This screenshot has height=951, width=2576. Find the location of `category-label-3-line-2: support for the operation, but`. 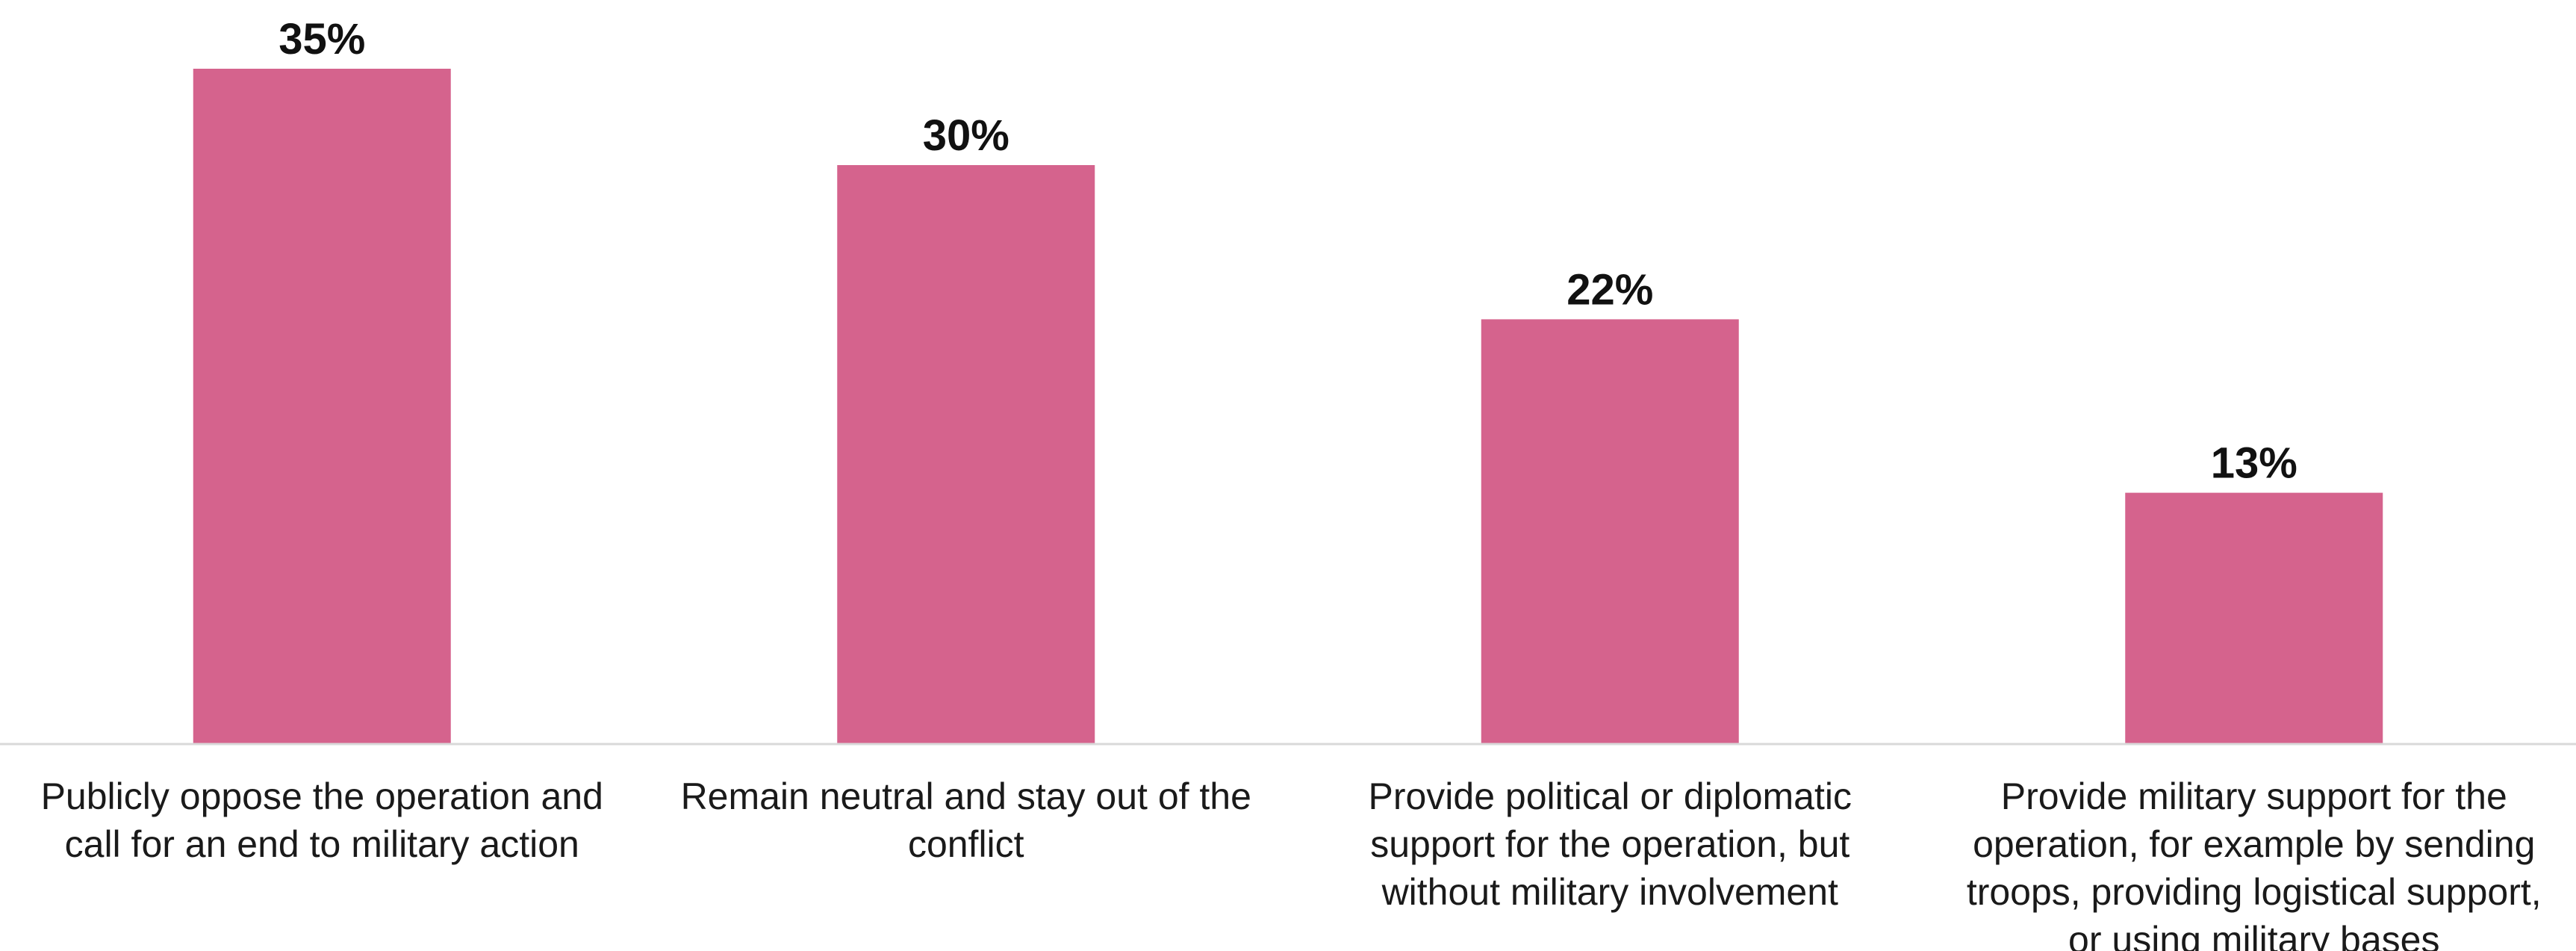

category-label-3-line-2: support for the operation, but is located at coordinates (1609, 844).